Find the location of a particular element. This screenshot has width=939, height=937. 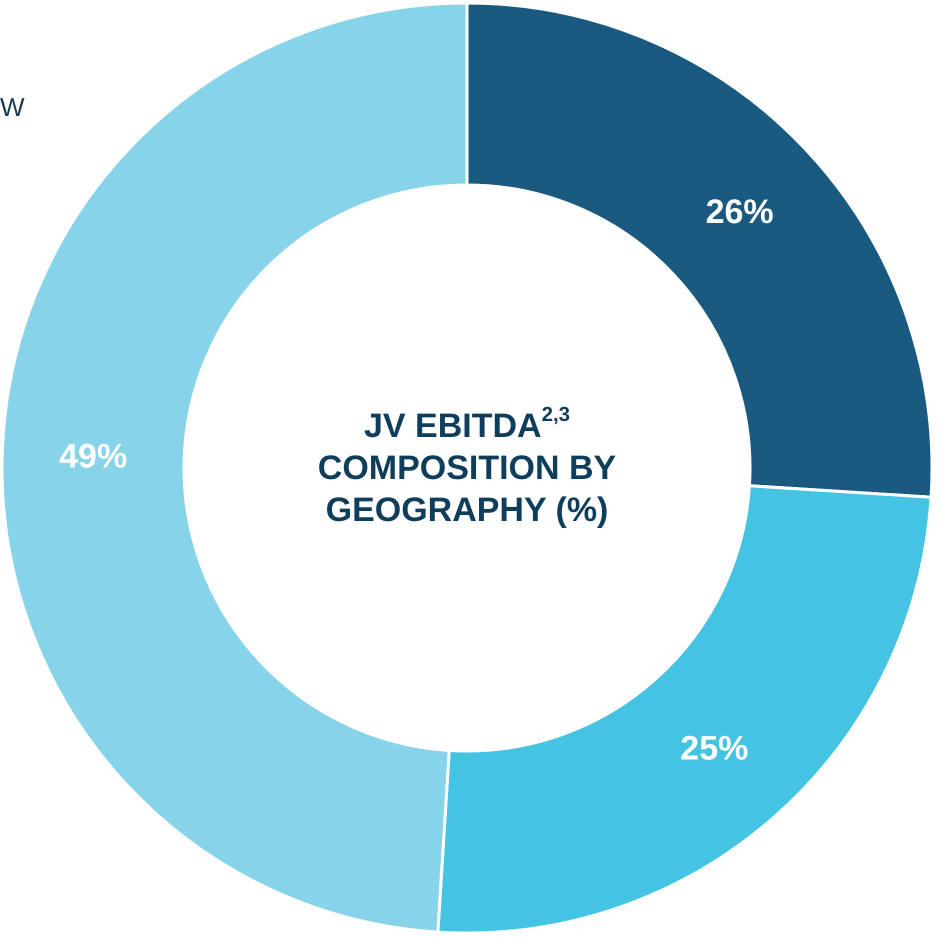

text: W is located at coordinates (12, 107).